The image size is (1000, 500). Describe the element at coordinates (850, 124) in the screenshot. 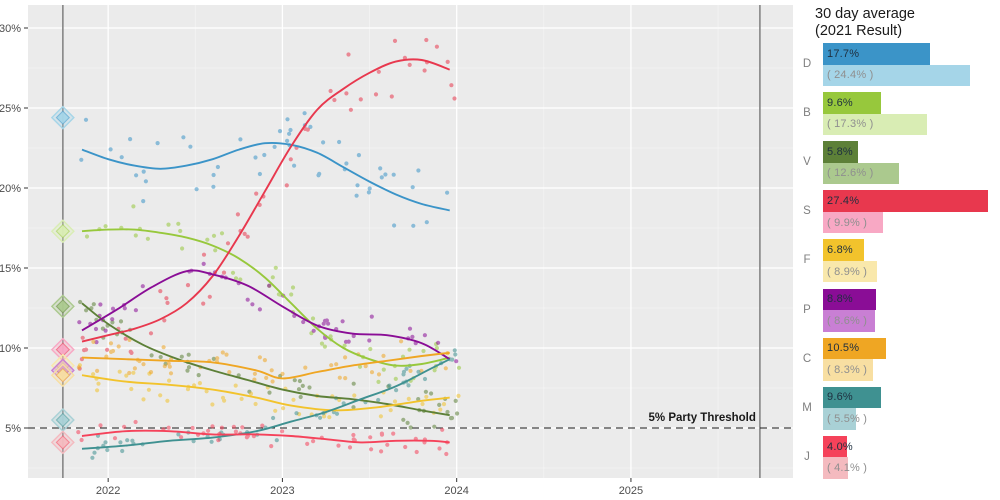

I see `result-value-label: ( 17.3% )` at that location.